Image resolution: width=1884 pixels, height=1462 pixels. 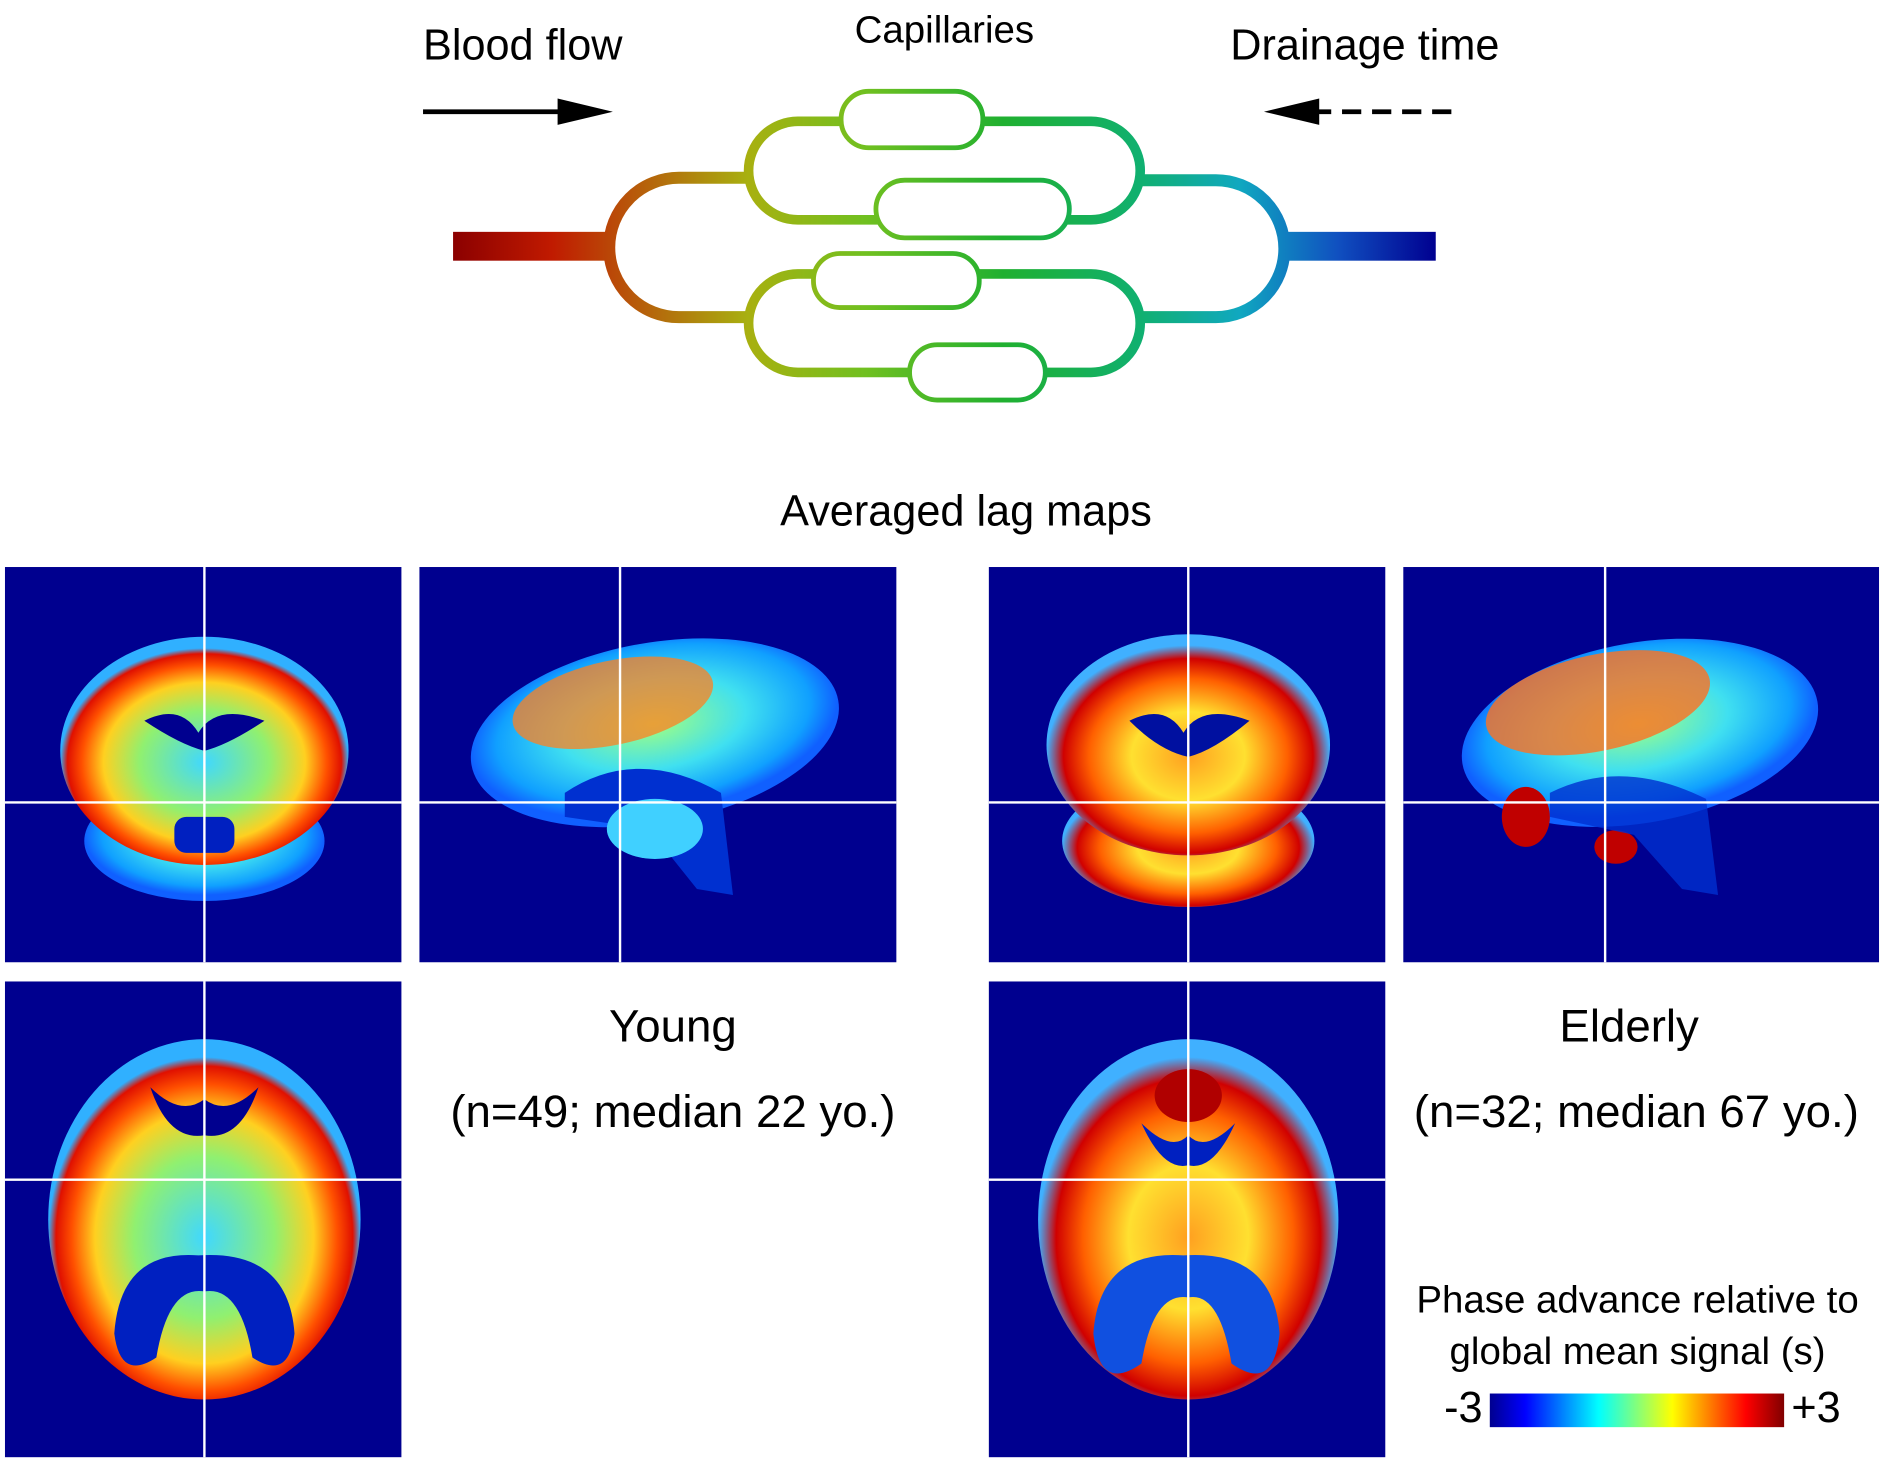 I want to click on drainage-label: Drainage time, so click(x=1364, y=45).